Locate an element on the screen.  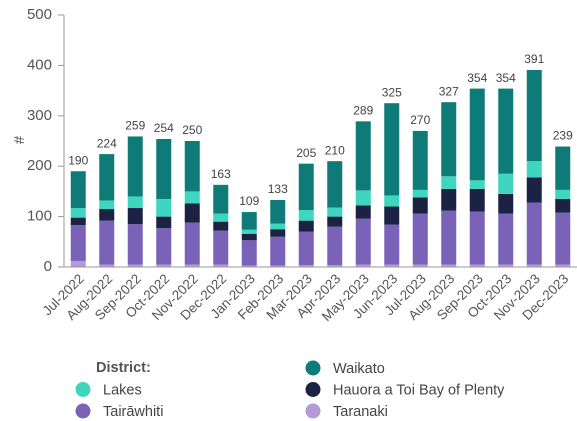
total-label: 109 is located at coordinates (249, 201).